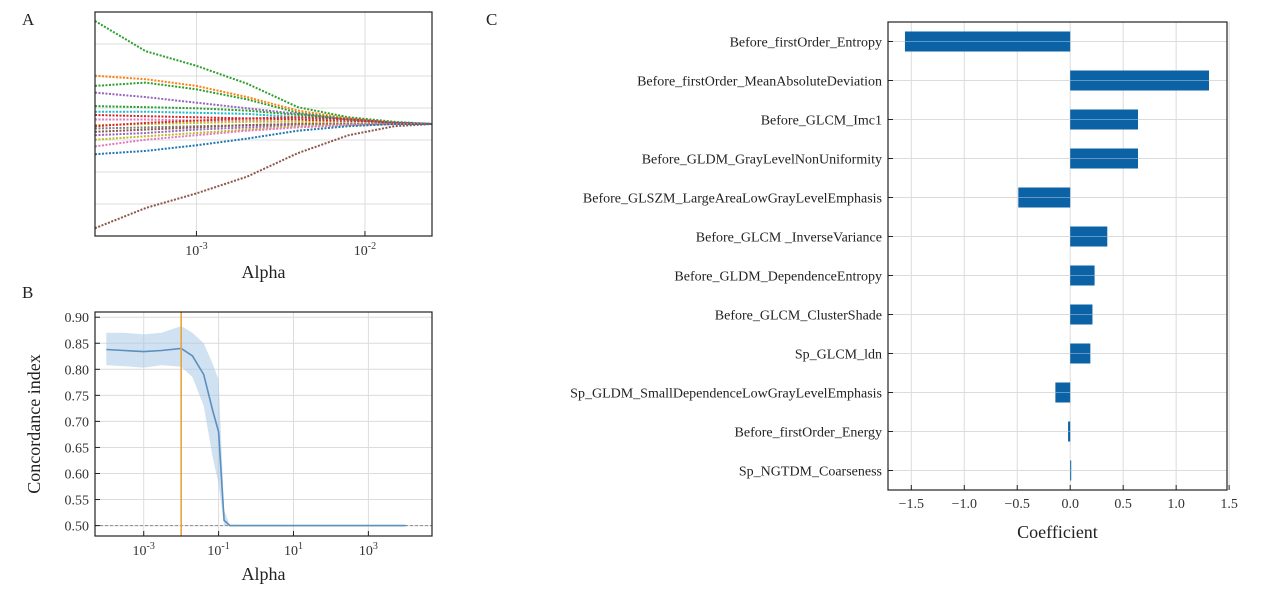  What do you see at coordinates (789, 238) in the screenshot?
I see `category-label: Before_GLCM _InverseVariance` at bounding box center [789, 238].